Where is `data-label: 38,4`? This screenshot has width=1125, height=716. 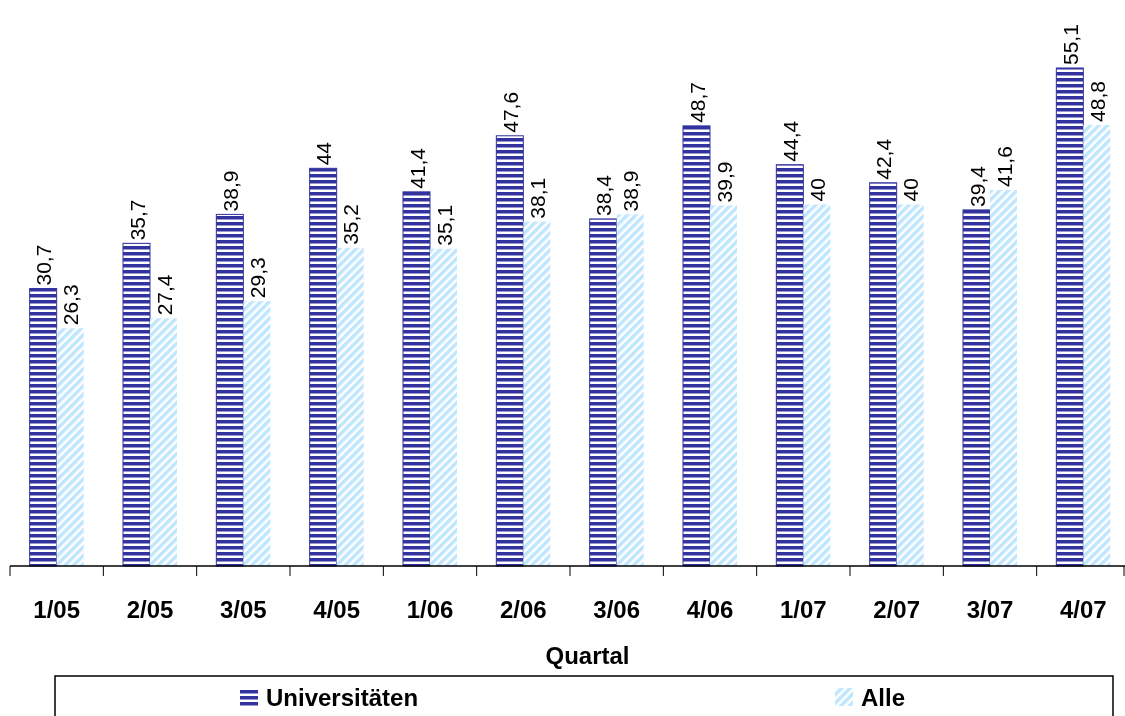
data-label: 38,4 is located at coordinates (604, 195).